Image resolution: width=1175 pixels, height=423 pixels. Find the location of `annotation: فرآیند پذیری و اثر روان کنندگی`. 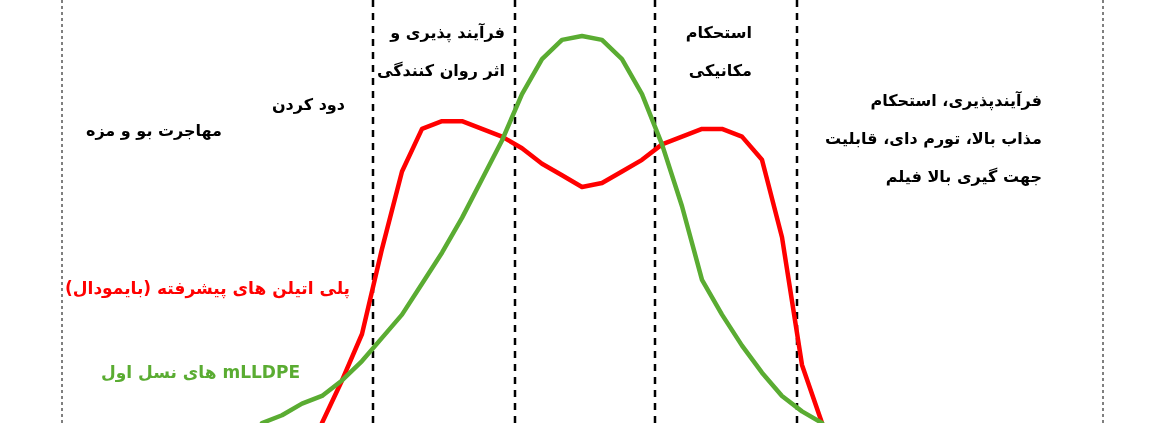

annotation: فرآیند پذیری و اثر روان کنندگی is located at coordinates (441, 52).